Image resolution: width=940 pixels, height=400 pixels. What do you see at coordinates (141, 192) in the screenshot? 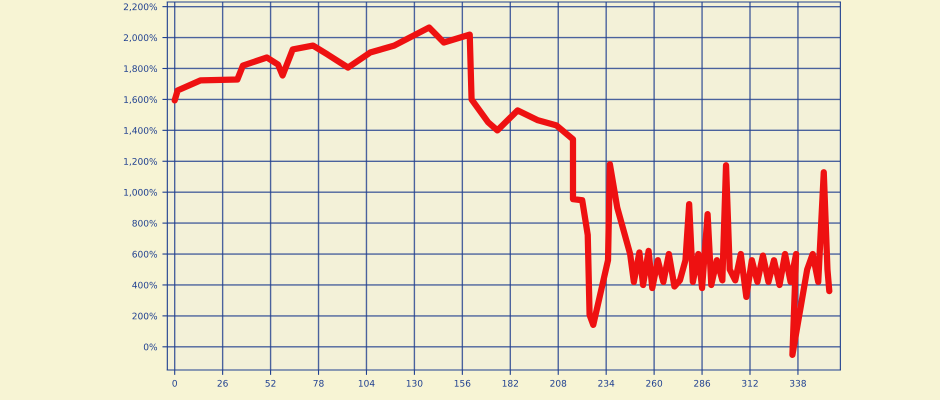
I see `y-tick-label: 1,000%` at bounding box center [141, 192].